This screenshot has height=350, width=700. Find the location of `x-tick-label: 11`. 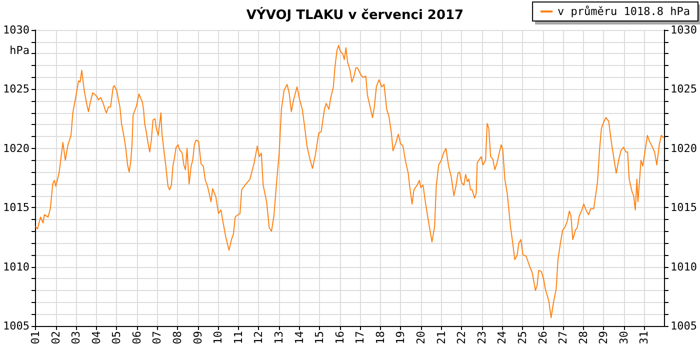

x-tick-label: 11 is located at coordinates (238, 337).